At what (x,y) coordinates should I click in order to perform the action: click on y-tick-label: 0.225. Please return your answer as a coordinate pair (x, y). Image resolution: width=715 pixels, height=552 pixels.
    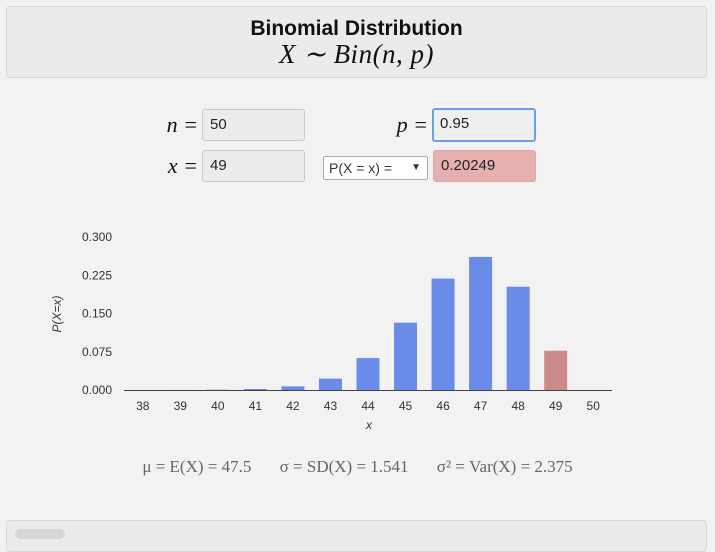
    Looking at the image, I should click on (97, 275).